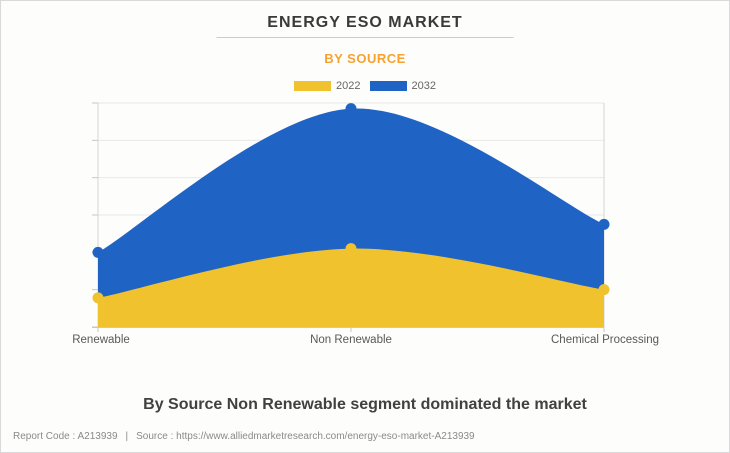 The width and height of the screenshot is (730, 453). Describe the element at coordinates (98, 298) in the screenshot. I see `data-point-2022-renewable` at that location.